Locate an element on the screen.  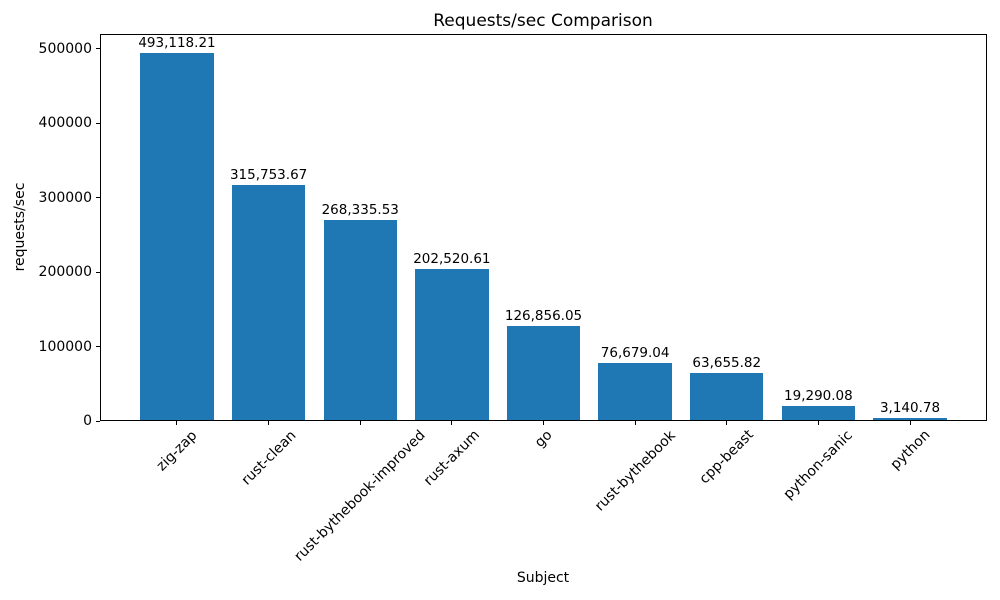
bar-rust-clean is located at coordinates (268, 302).